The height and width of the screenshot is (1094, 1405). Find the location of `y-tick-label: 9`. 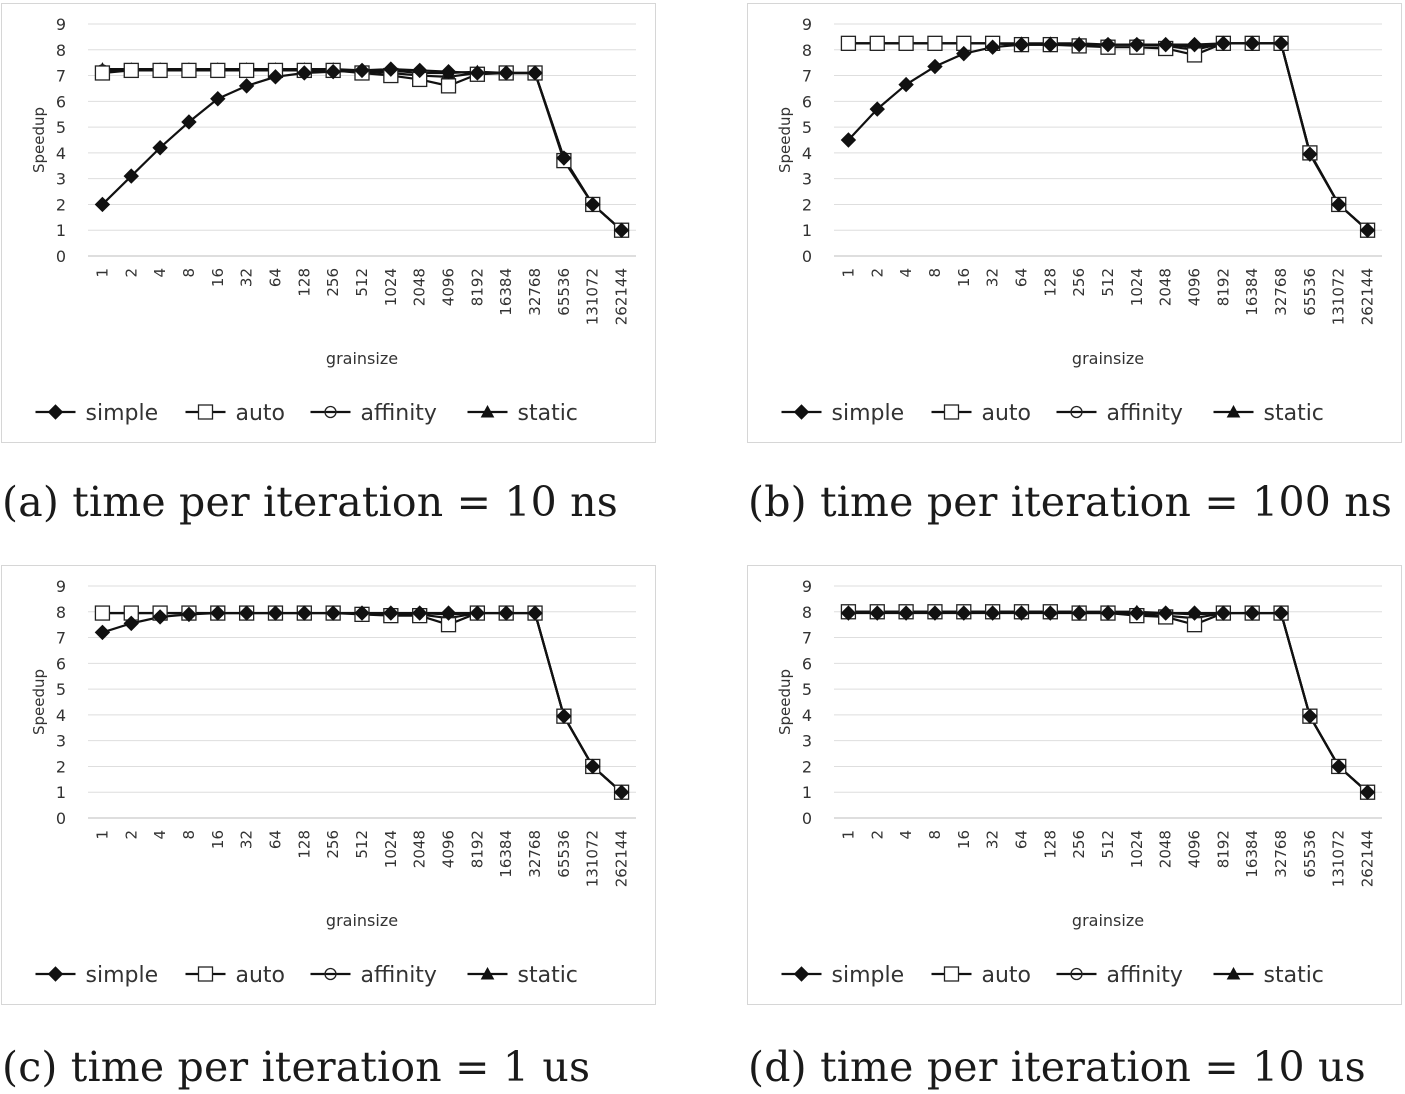

y-tick-label: 9 is located at coordinates (807, 586).